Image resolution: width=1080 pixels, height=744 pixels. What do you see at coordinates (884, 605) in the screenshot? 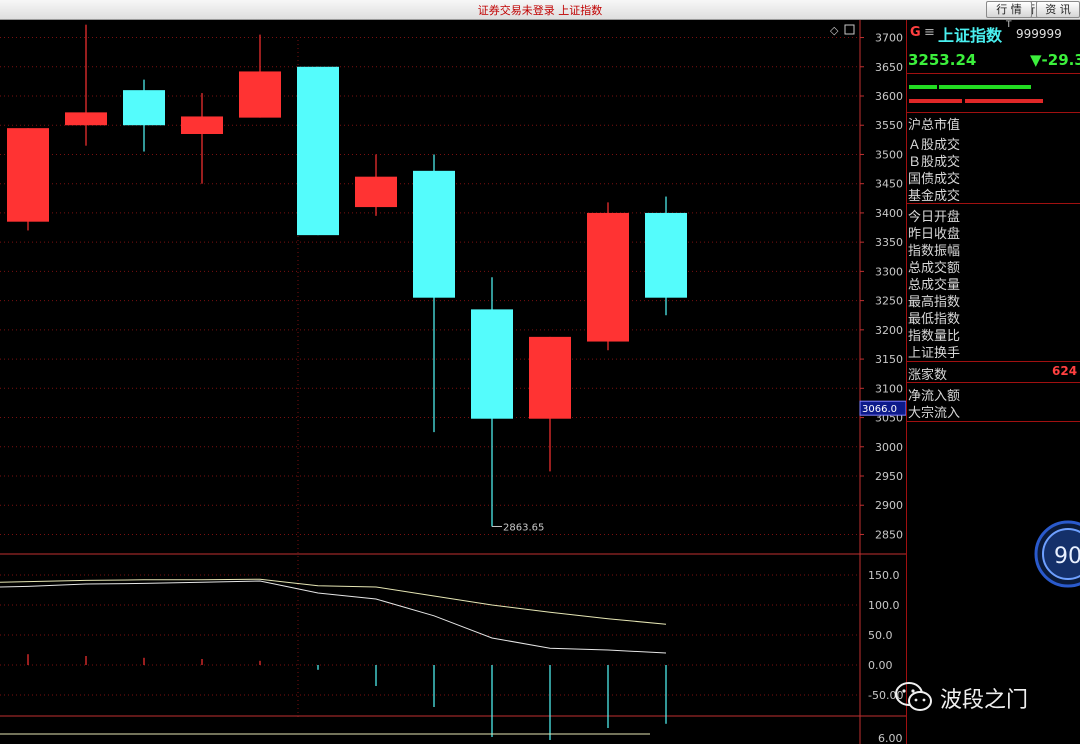
I see `indicator-tick-label: 100.0` at bounding box center [884, 605].